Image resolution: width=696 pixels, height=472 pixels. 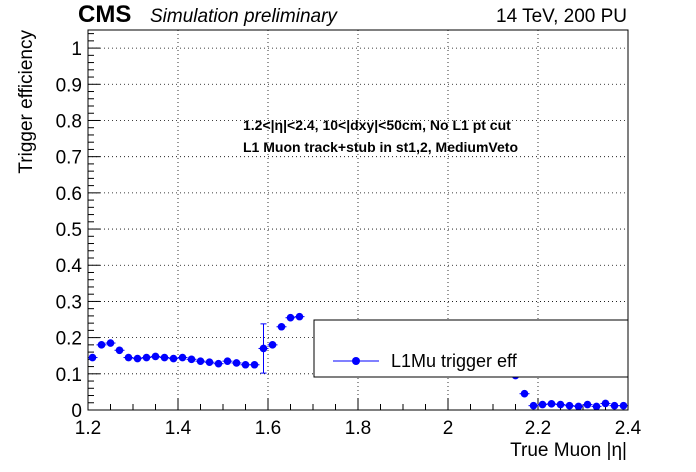 I want to click on legend: L1Mu trigger eff, so click(x=471, y=348).